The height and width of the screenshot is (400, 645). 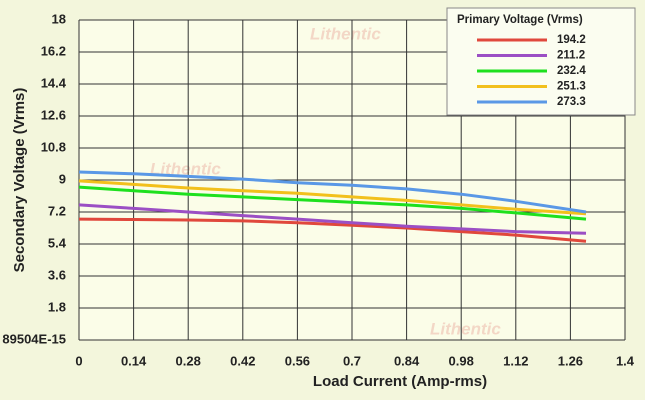 I want to click on legend-box, so click(x=541, y=61).